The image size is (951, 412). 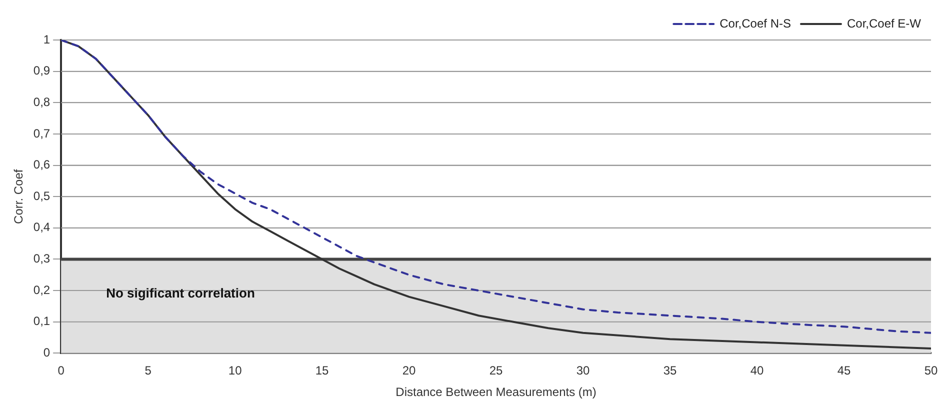 What do you see at coordinates (884, 23) in the screenshot?
I see `legend-label: Cor,Coef E-W` at bounding box center [884, 23].